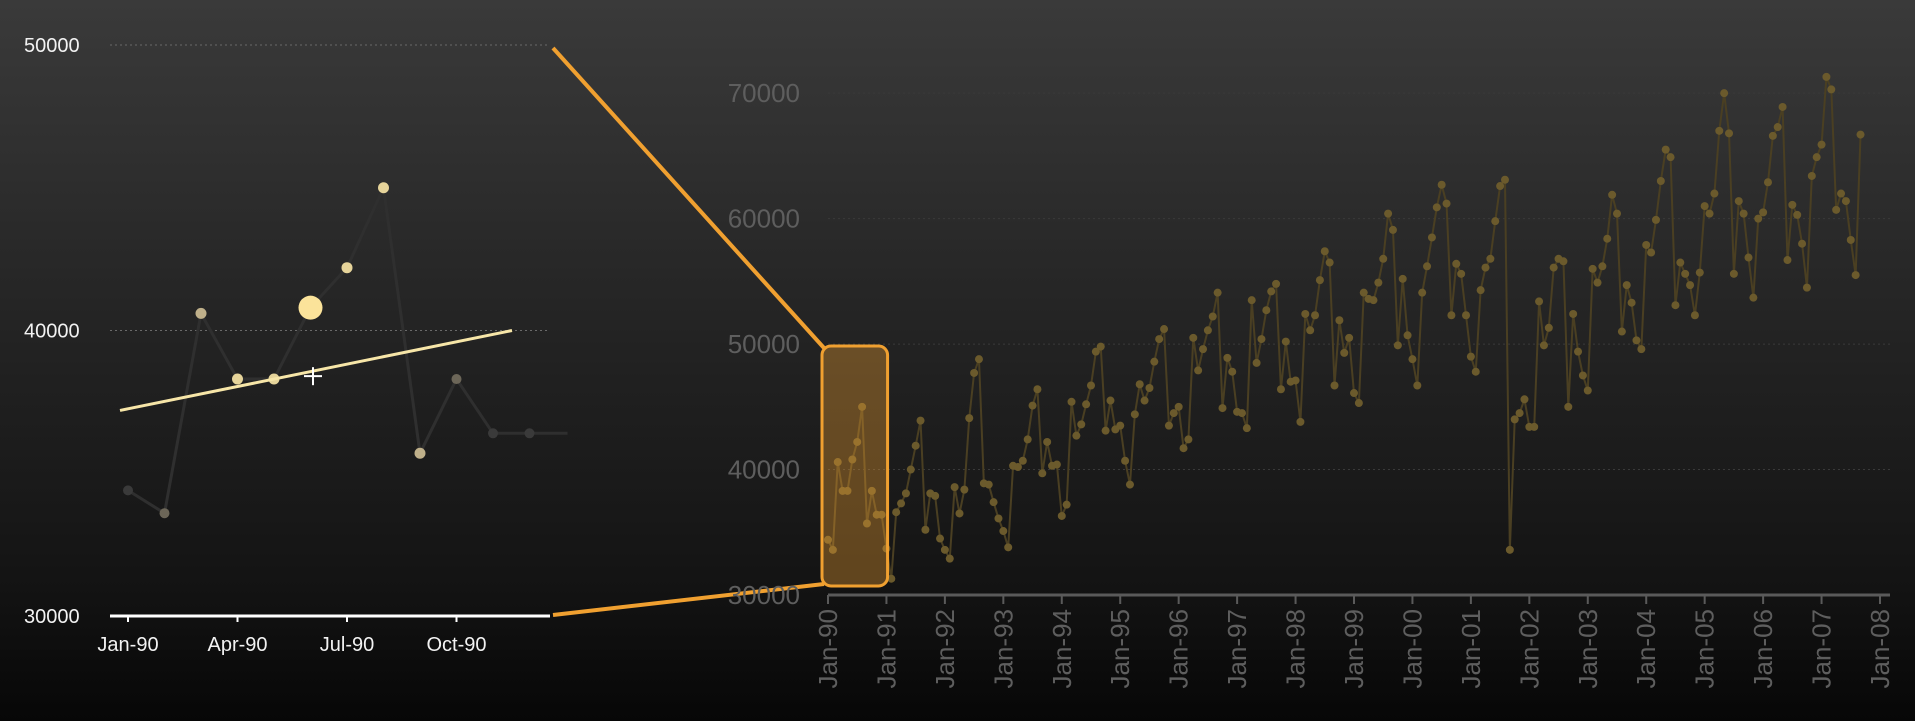 This screenshot has height=721, width=1915. What do you see at coordinates (1412, 649) in the screenshot?
I see `overview-x-tick-label: Jan-00` at bounding box center [1412, 649].